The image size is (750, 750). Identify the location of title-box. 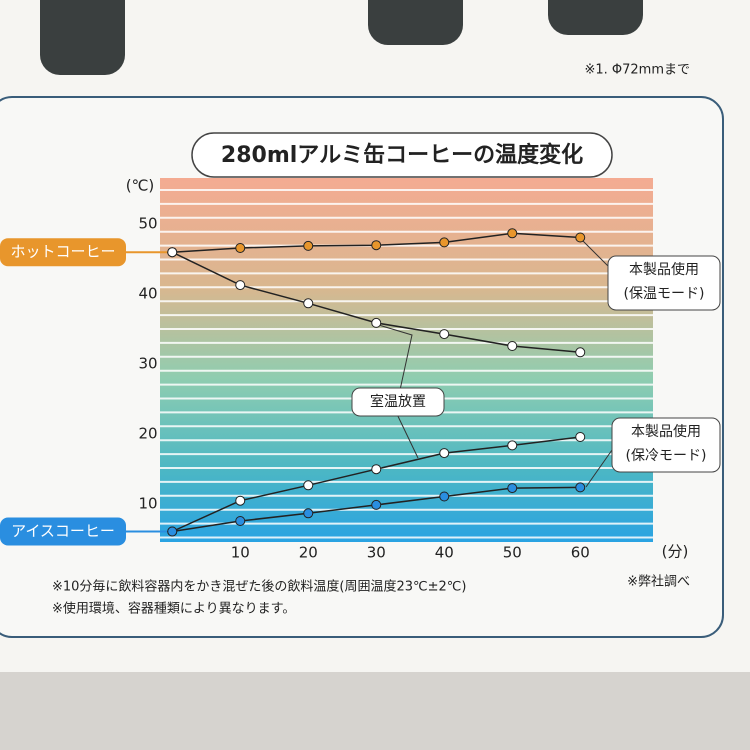
(402, 155).